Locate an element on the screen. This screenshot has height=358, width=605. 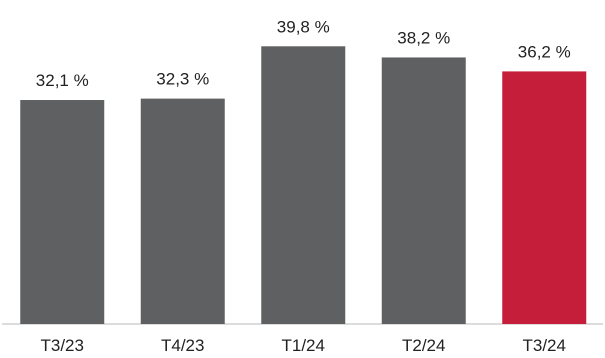
data-label: 32,3 % is located at coordinates (182, 79).